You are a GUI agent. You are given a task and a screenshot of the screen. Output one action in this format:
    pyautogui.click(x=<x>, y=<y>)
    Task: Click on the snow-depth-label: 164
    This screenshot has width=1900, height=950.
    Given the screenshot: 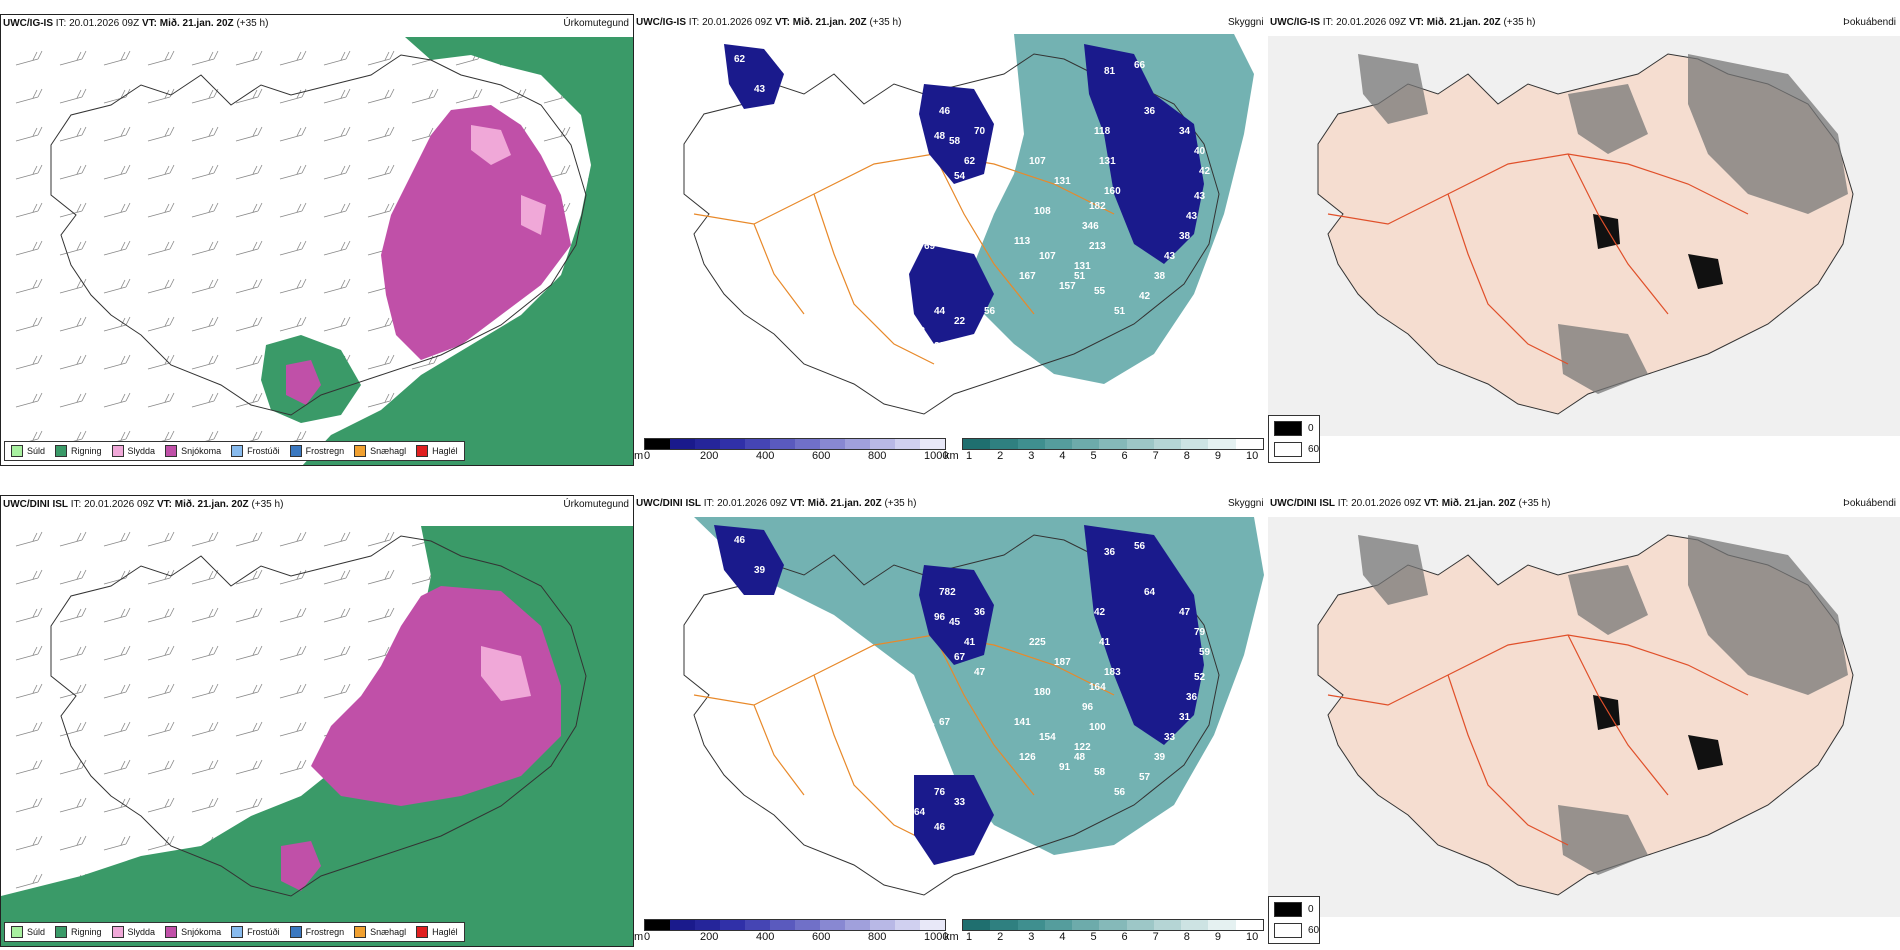 What is the action you would take?
    pyautogui.click(x=1097, y=687)
    